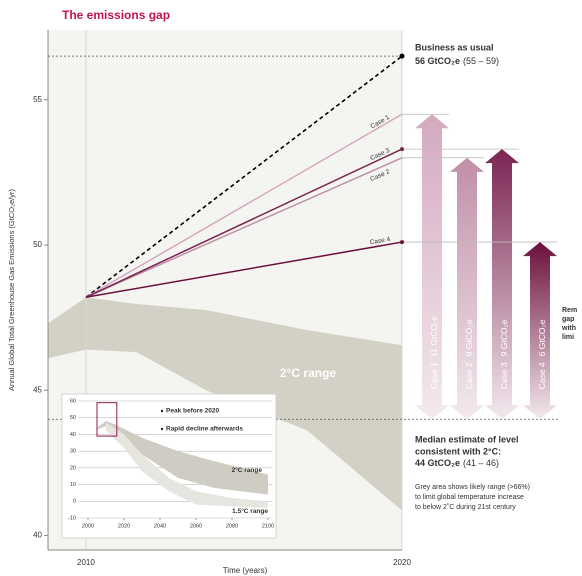  I want to click on inset-x-tick-label: 2020, so click(124, 526).